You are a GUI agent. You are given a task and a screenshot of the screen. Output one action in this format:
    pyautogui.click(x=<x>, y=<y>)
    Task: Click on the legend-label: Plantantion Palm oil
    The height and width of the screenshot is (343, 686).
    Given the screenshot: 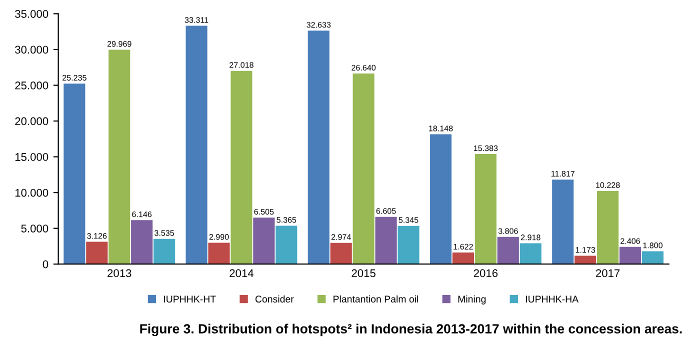 What is the action you would take?
    pyautogui.click(x=376, y=299)
    